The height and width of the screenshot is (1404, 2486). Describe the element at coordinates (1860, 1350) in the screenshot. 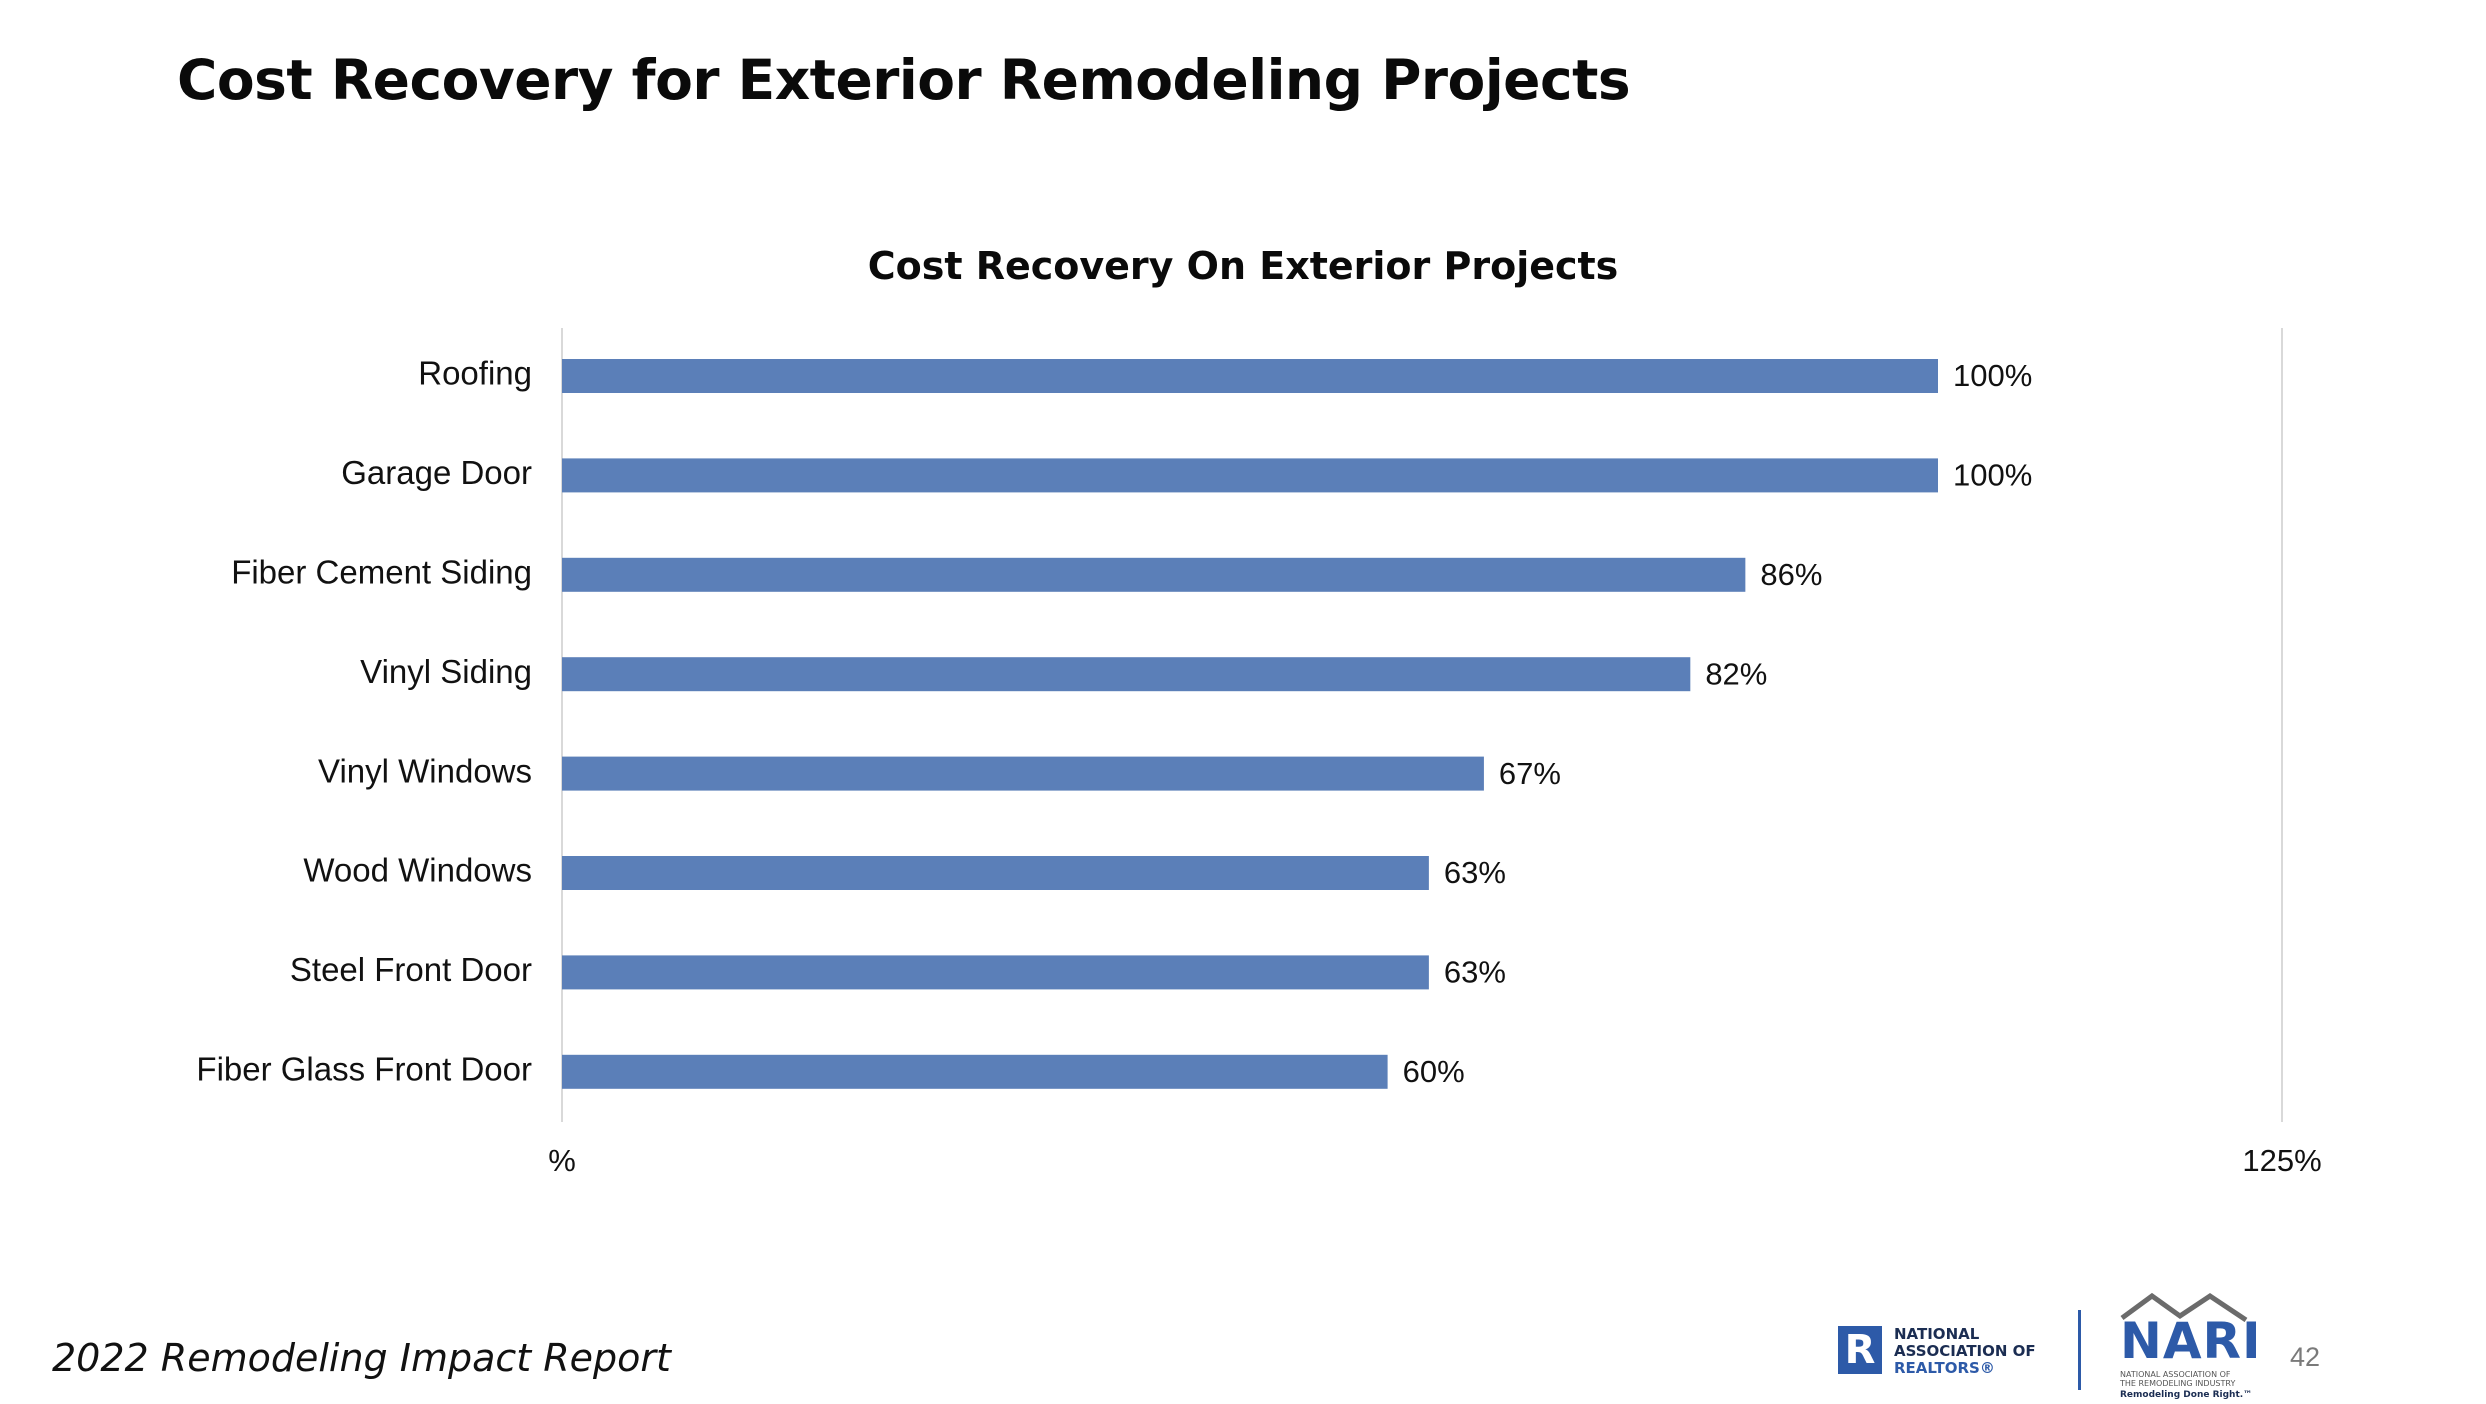

I see `nar-r-mark-icon: R` at that location.